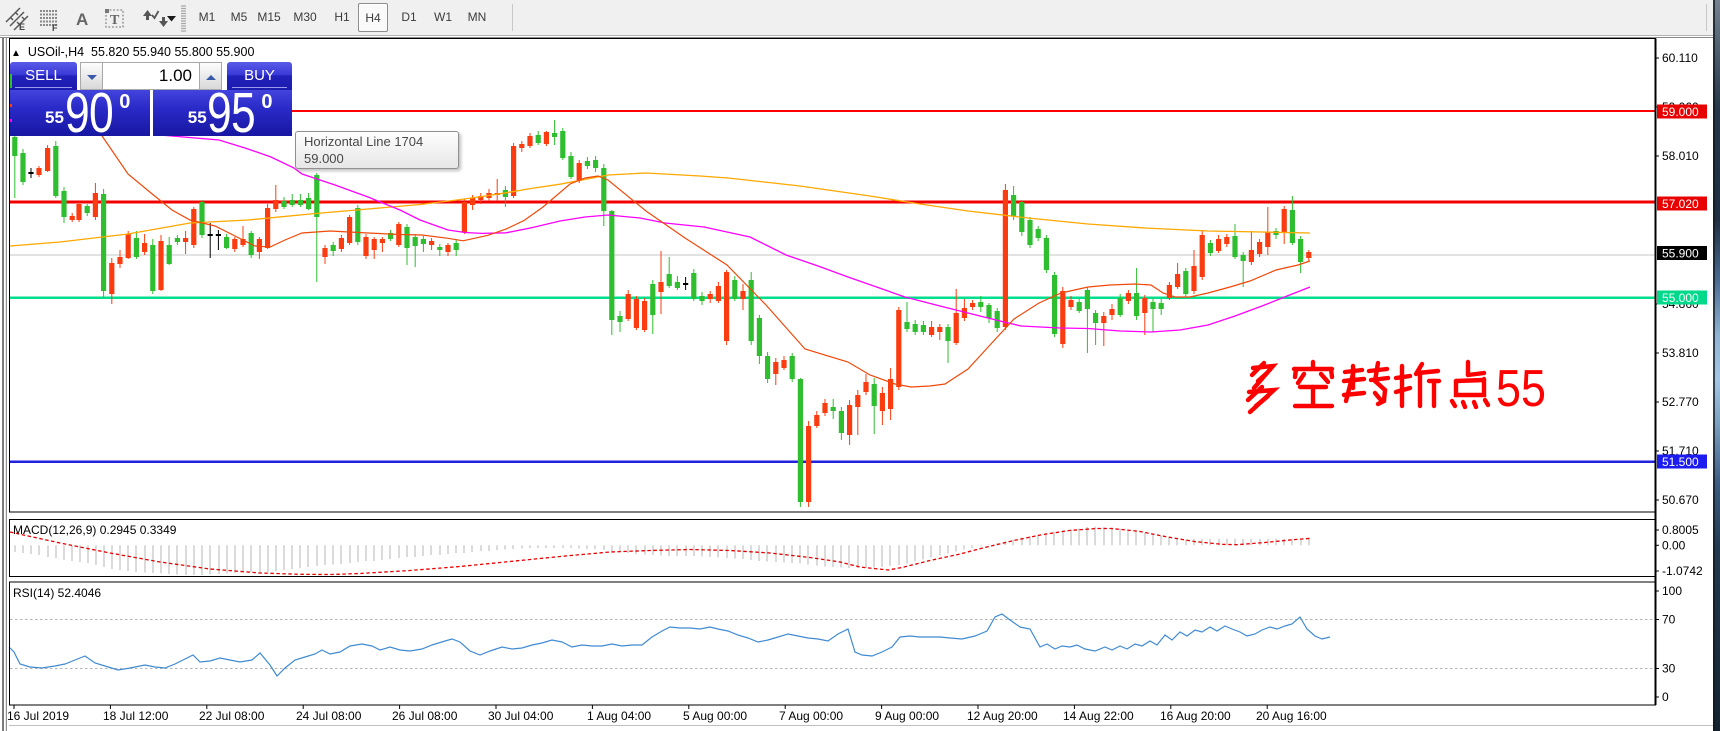 This screenshot has width=1720, height=731. Describe the element at coordinates (1680, 58) in the screenshot. I see `svg-text: 60.110` at that location.